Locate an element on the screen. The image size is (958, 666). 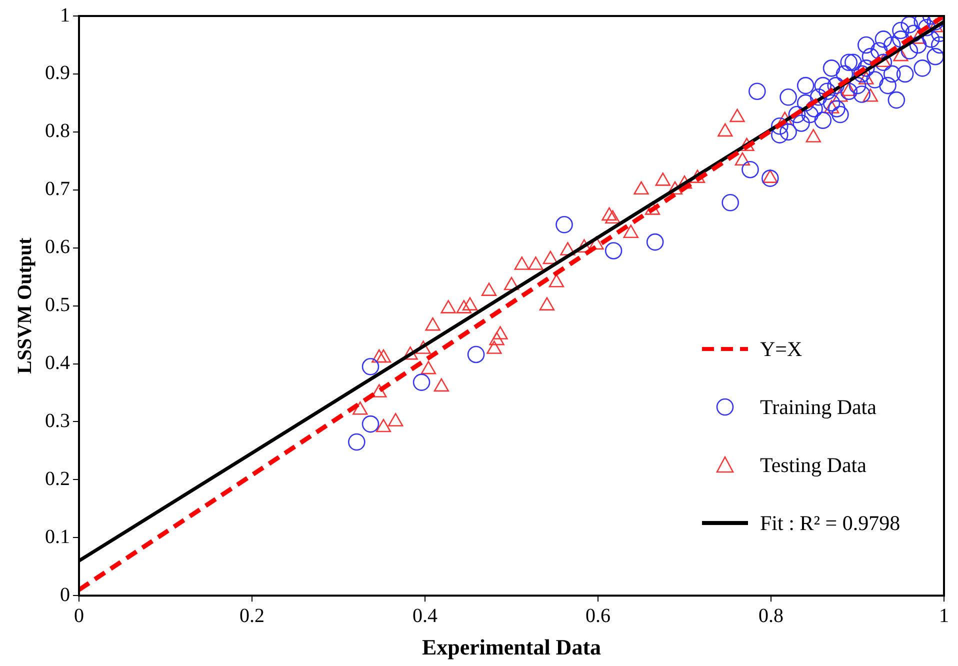
y-tick-label: 0.2 is located at coordinates (57, 479).